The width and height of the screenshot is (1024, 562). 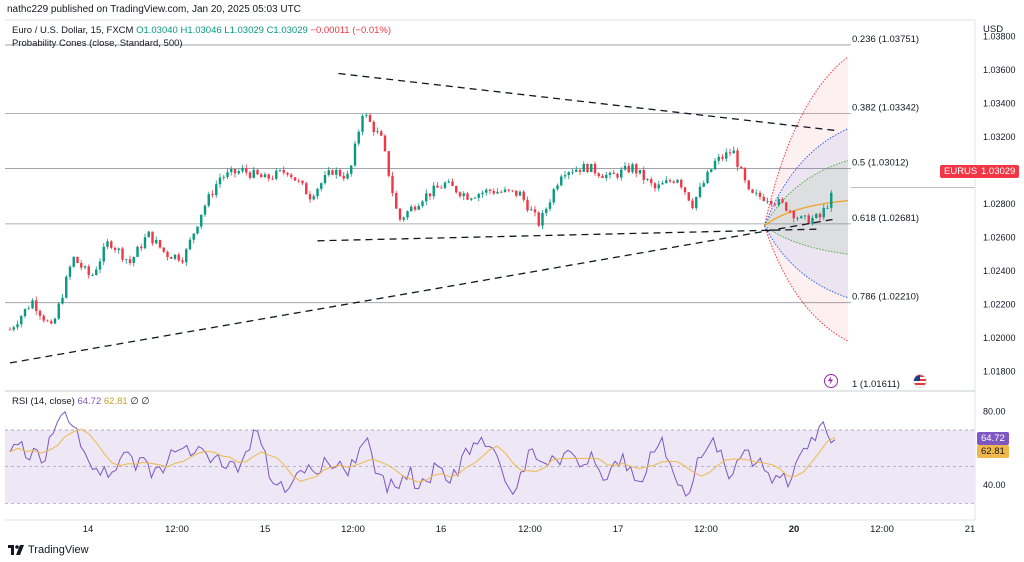 I want to click on price-tick-label: 1.01800, so click(x=999, y=371).